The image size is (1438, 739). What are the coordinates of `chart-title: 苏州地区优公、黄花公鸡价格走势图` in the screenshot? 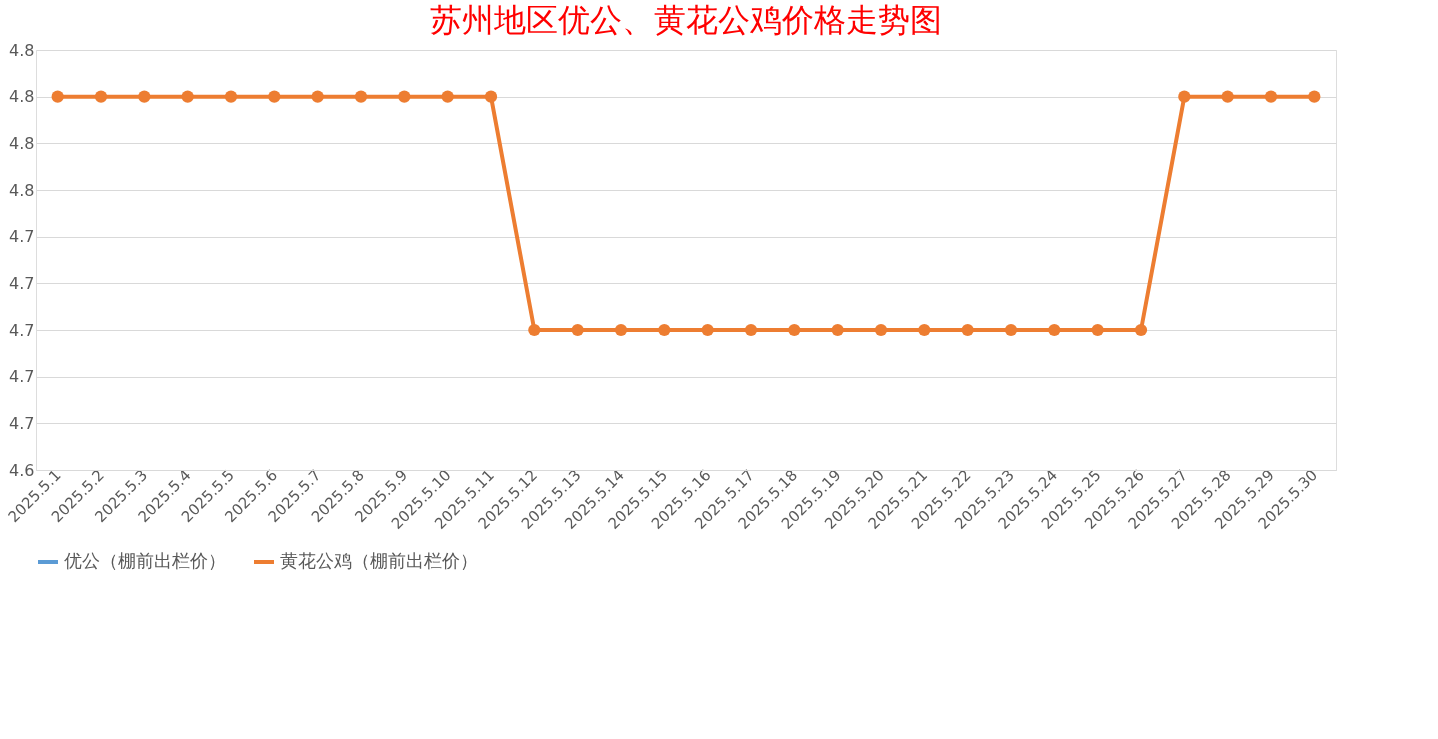 It's located at (686, 20).